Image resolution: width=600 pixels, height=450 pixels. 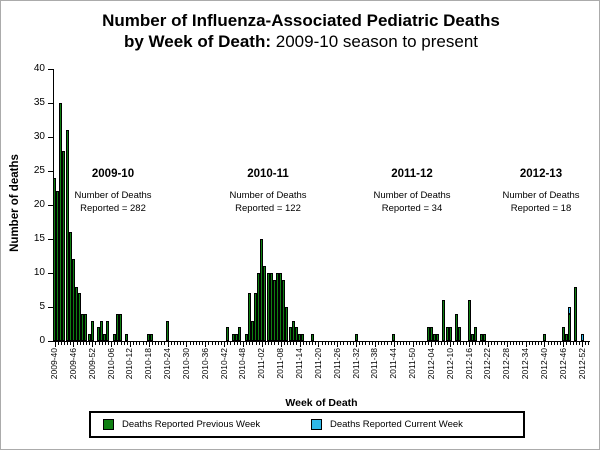 I want to click on x-tick-label-2010-18: 2010-18, so click(x=148, y=364).